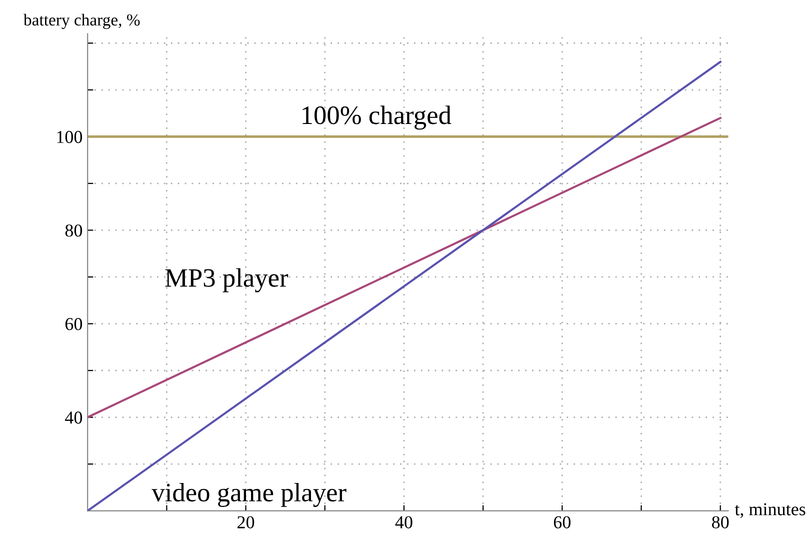 This screenshot has width=811, height=536. I want to click on x-tick-label: 20, so click(246, 522).